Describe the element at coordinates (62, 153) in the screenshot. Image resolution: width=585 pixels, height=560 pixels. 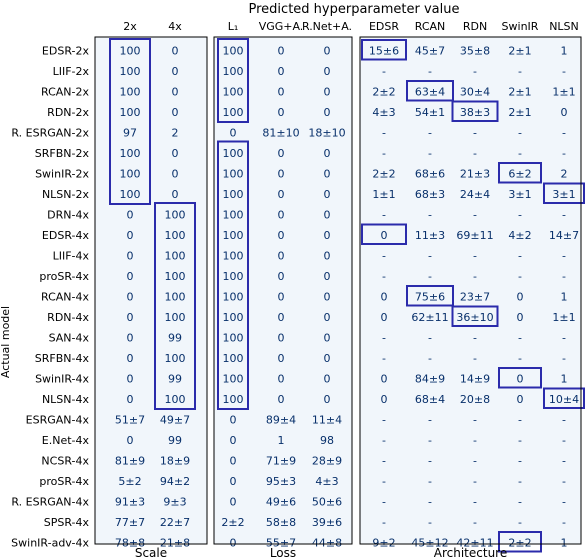
I see `row-label: SRFBN-2x` at that location.